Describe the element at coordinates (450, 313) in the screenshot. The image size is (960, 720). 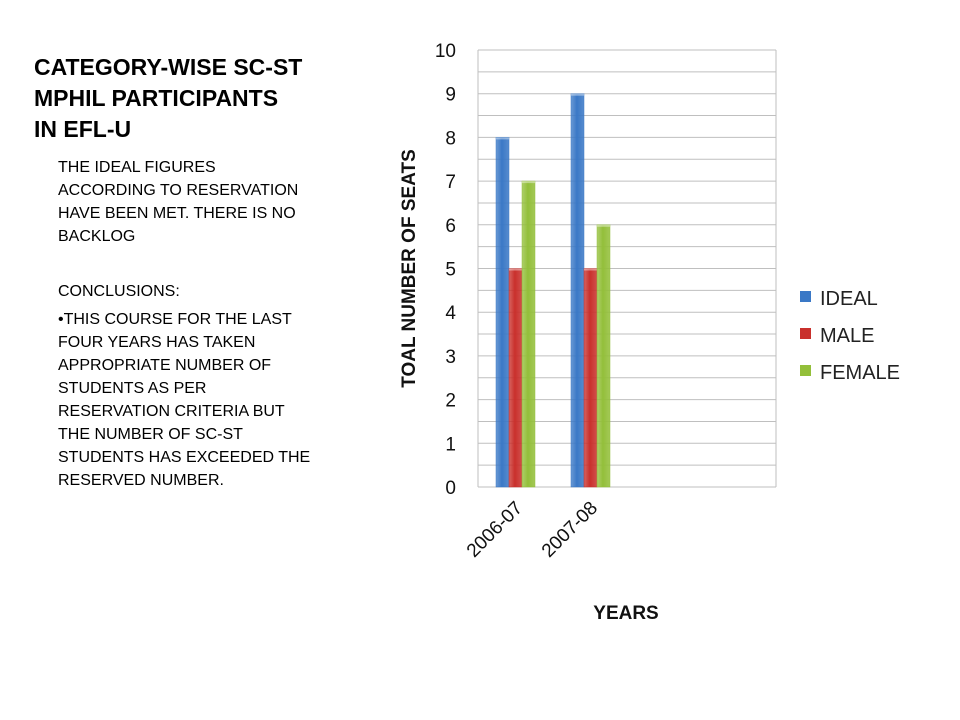
I see `y-tick-label: 4` at that location.